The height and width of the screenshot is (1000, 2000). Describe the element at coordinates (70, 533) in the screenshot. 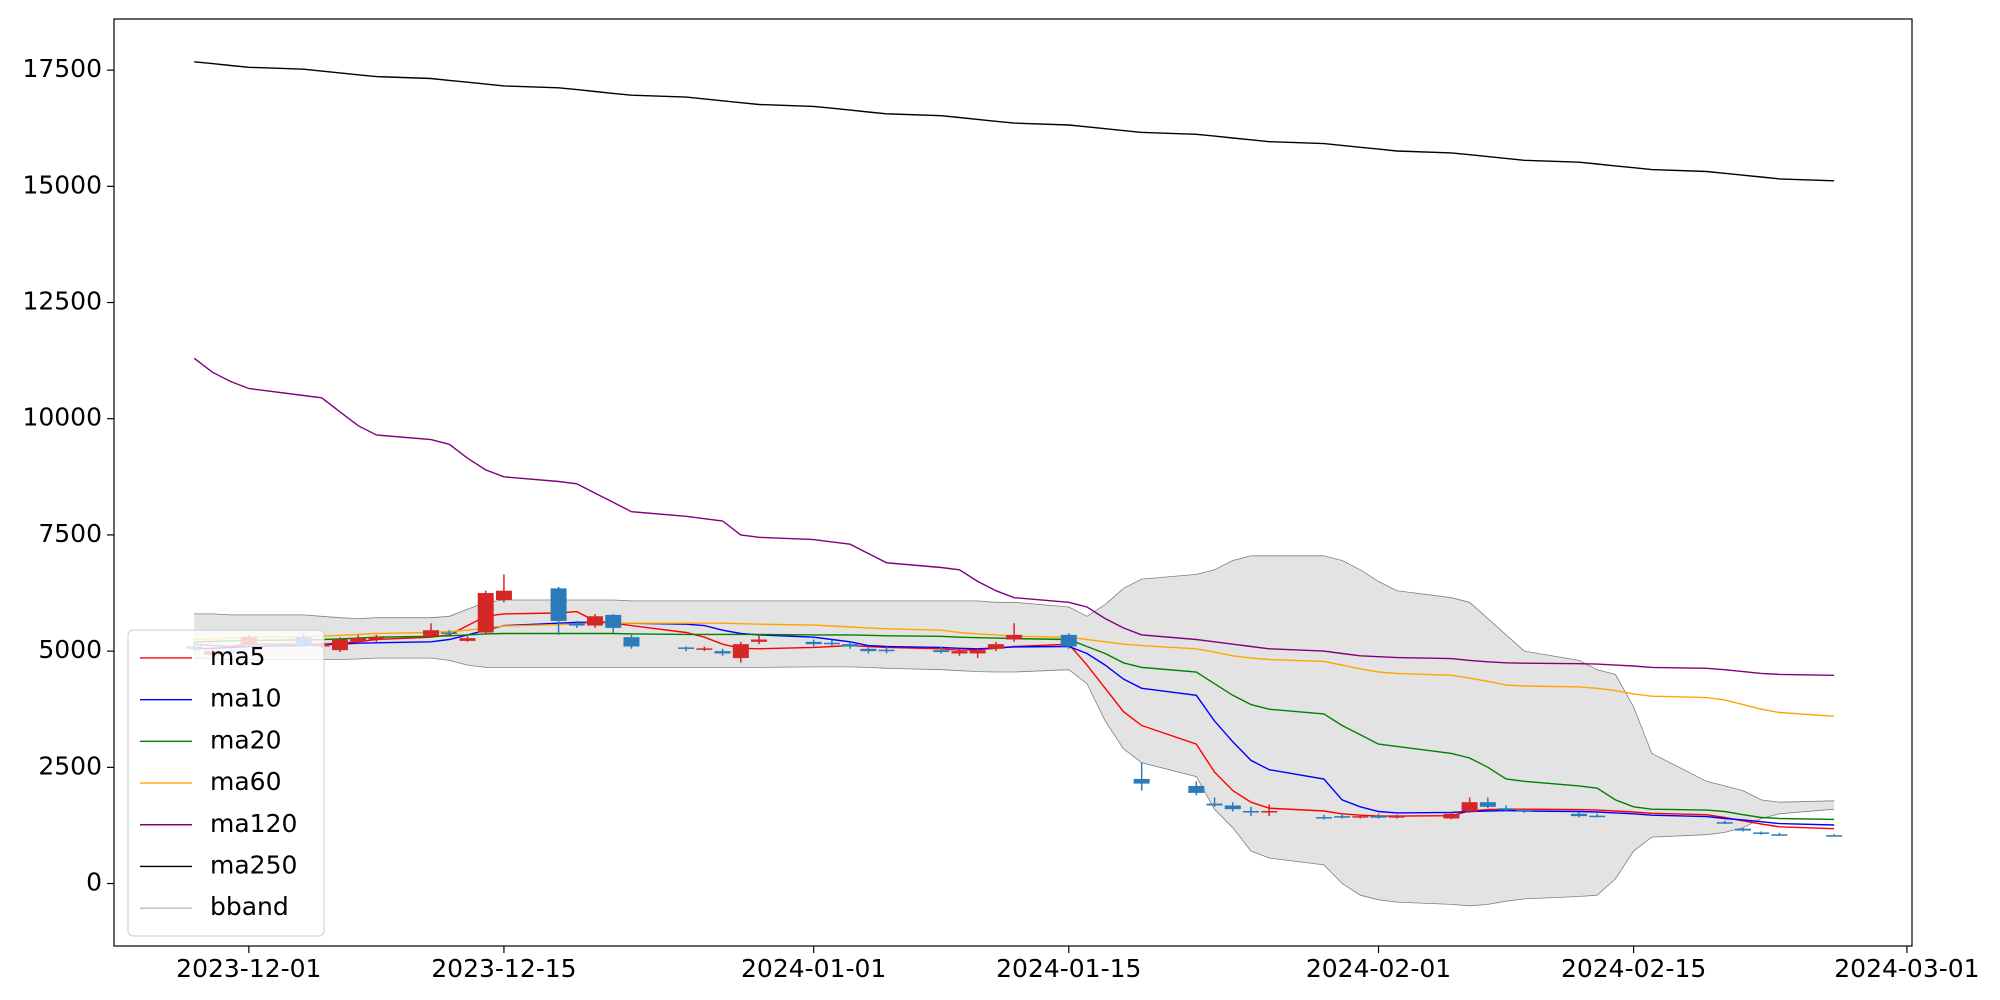

I see `y-tick-label: 7500` at that location.